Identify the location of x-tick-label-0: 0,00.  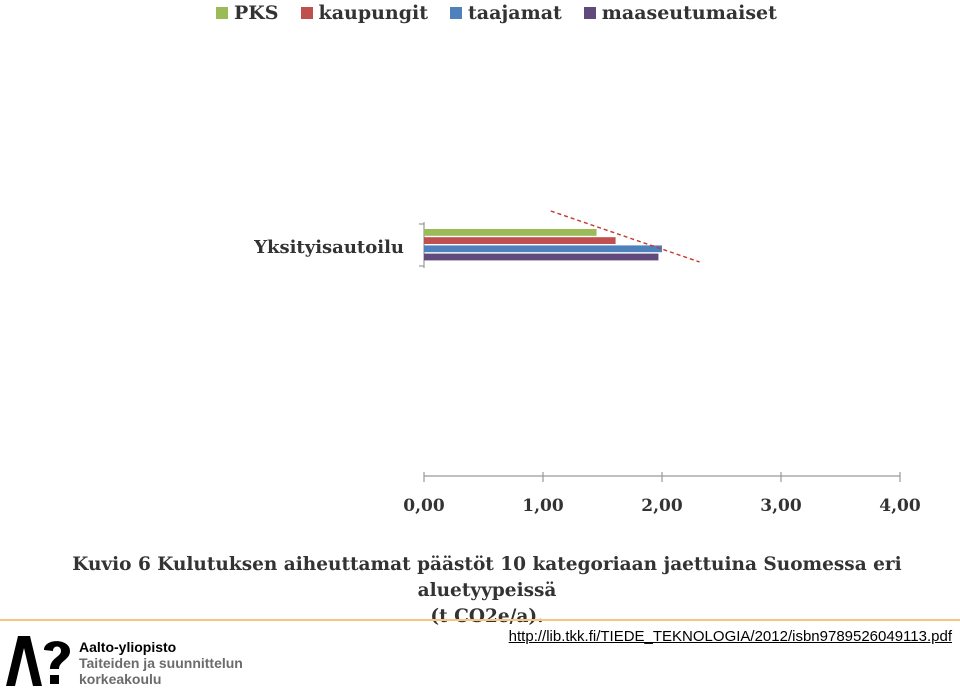
(424, 506).